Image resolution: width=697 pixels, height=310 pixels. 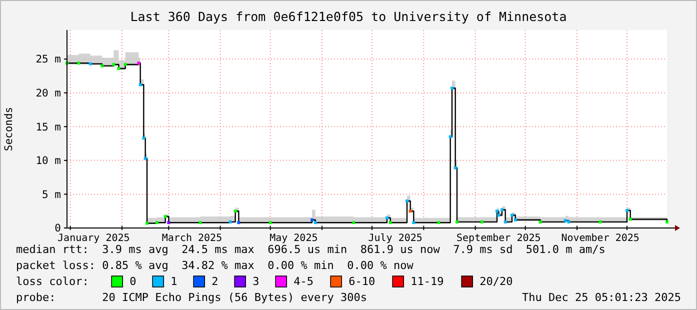 What do you see at coordinates (48, 161) in the screenshot?
I see `y-tick-label: 10 m` at bounding box center [48, 161].